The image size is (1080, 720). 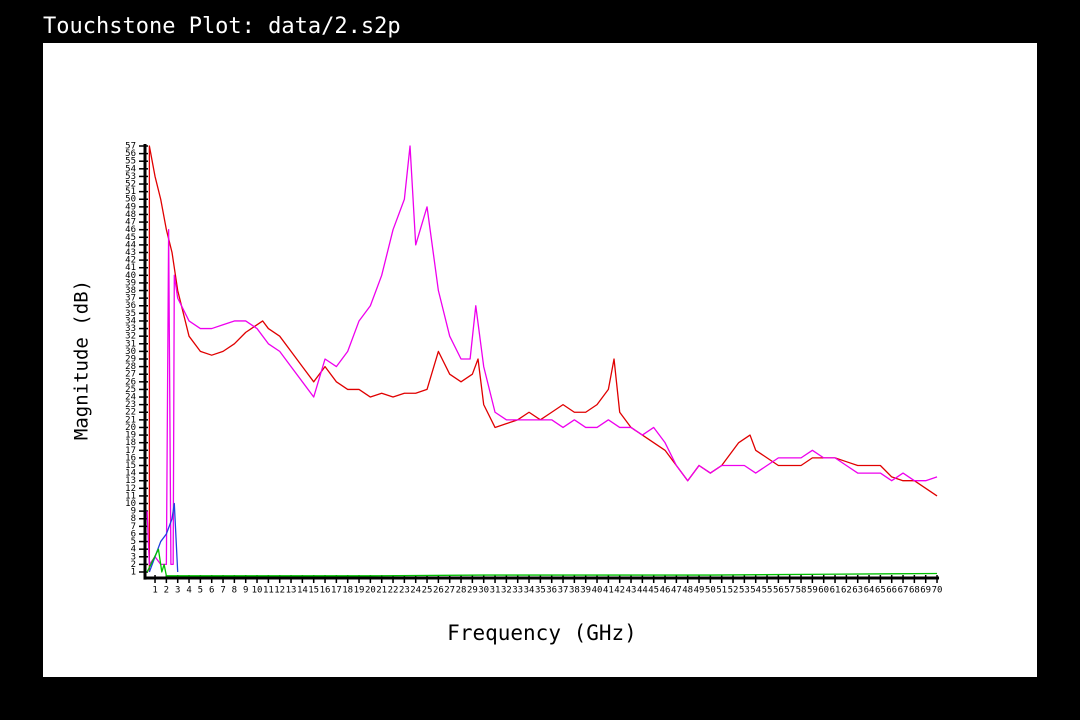 I want to click on y-tick-label: 19, so click(x=130, y=436).